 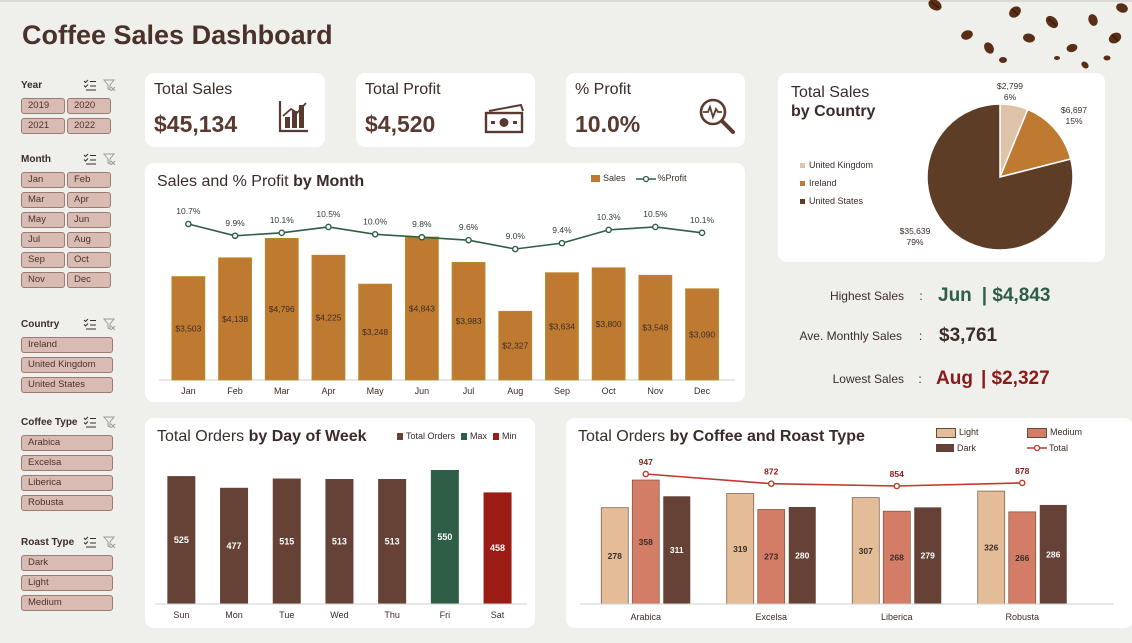 I want to click on slicer-country-item: United States, so click(x=67, y=385).